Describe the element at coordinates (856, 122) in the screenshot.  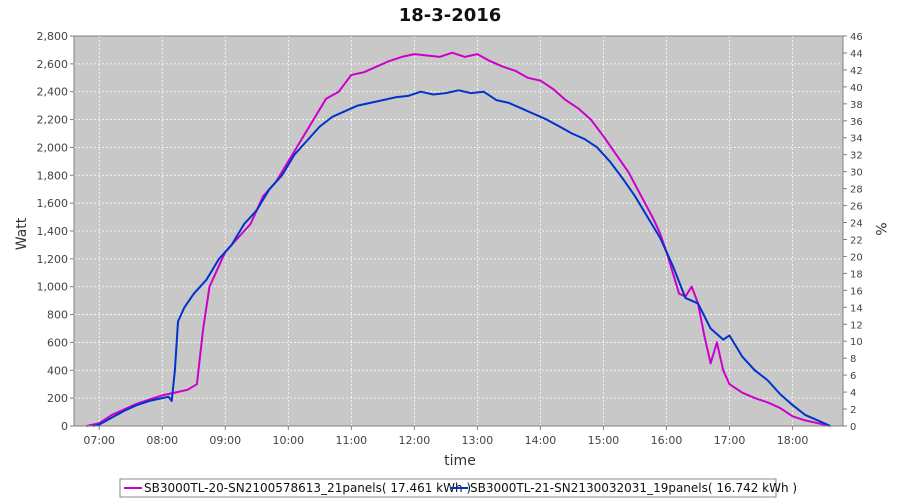
I see `y2-tick-label: 36` at that location.